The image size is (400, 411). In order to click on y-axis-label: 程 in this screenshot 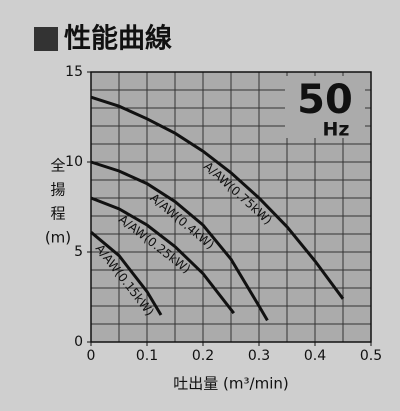, I will do `click(57, 214)`.